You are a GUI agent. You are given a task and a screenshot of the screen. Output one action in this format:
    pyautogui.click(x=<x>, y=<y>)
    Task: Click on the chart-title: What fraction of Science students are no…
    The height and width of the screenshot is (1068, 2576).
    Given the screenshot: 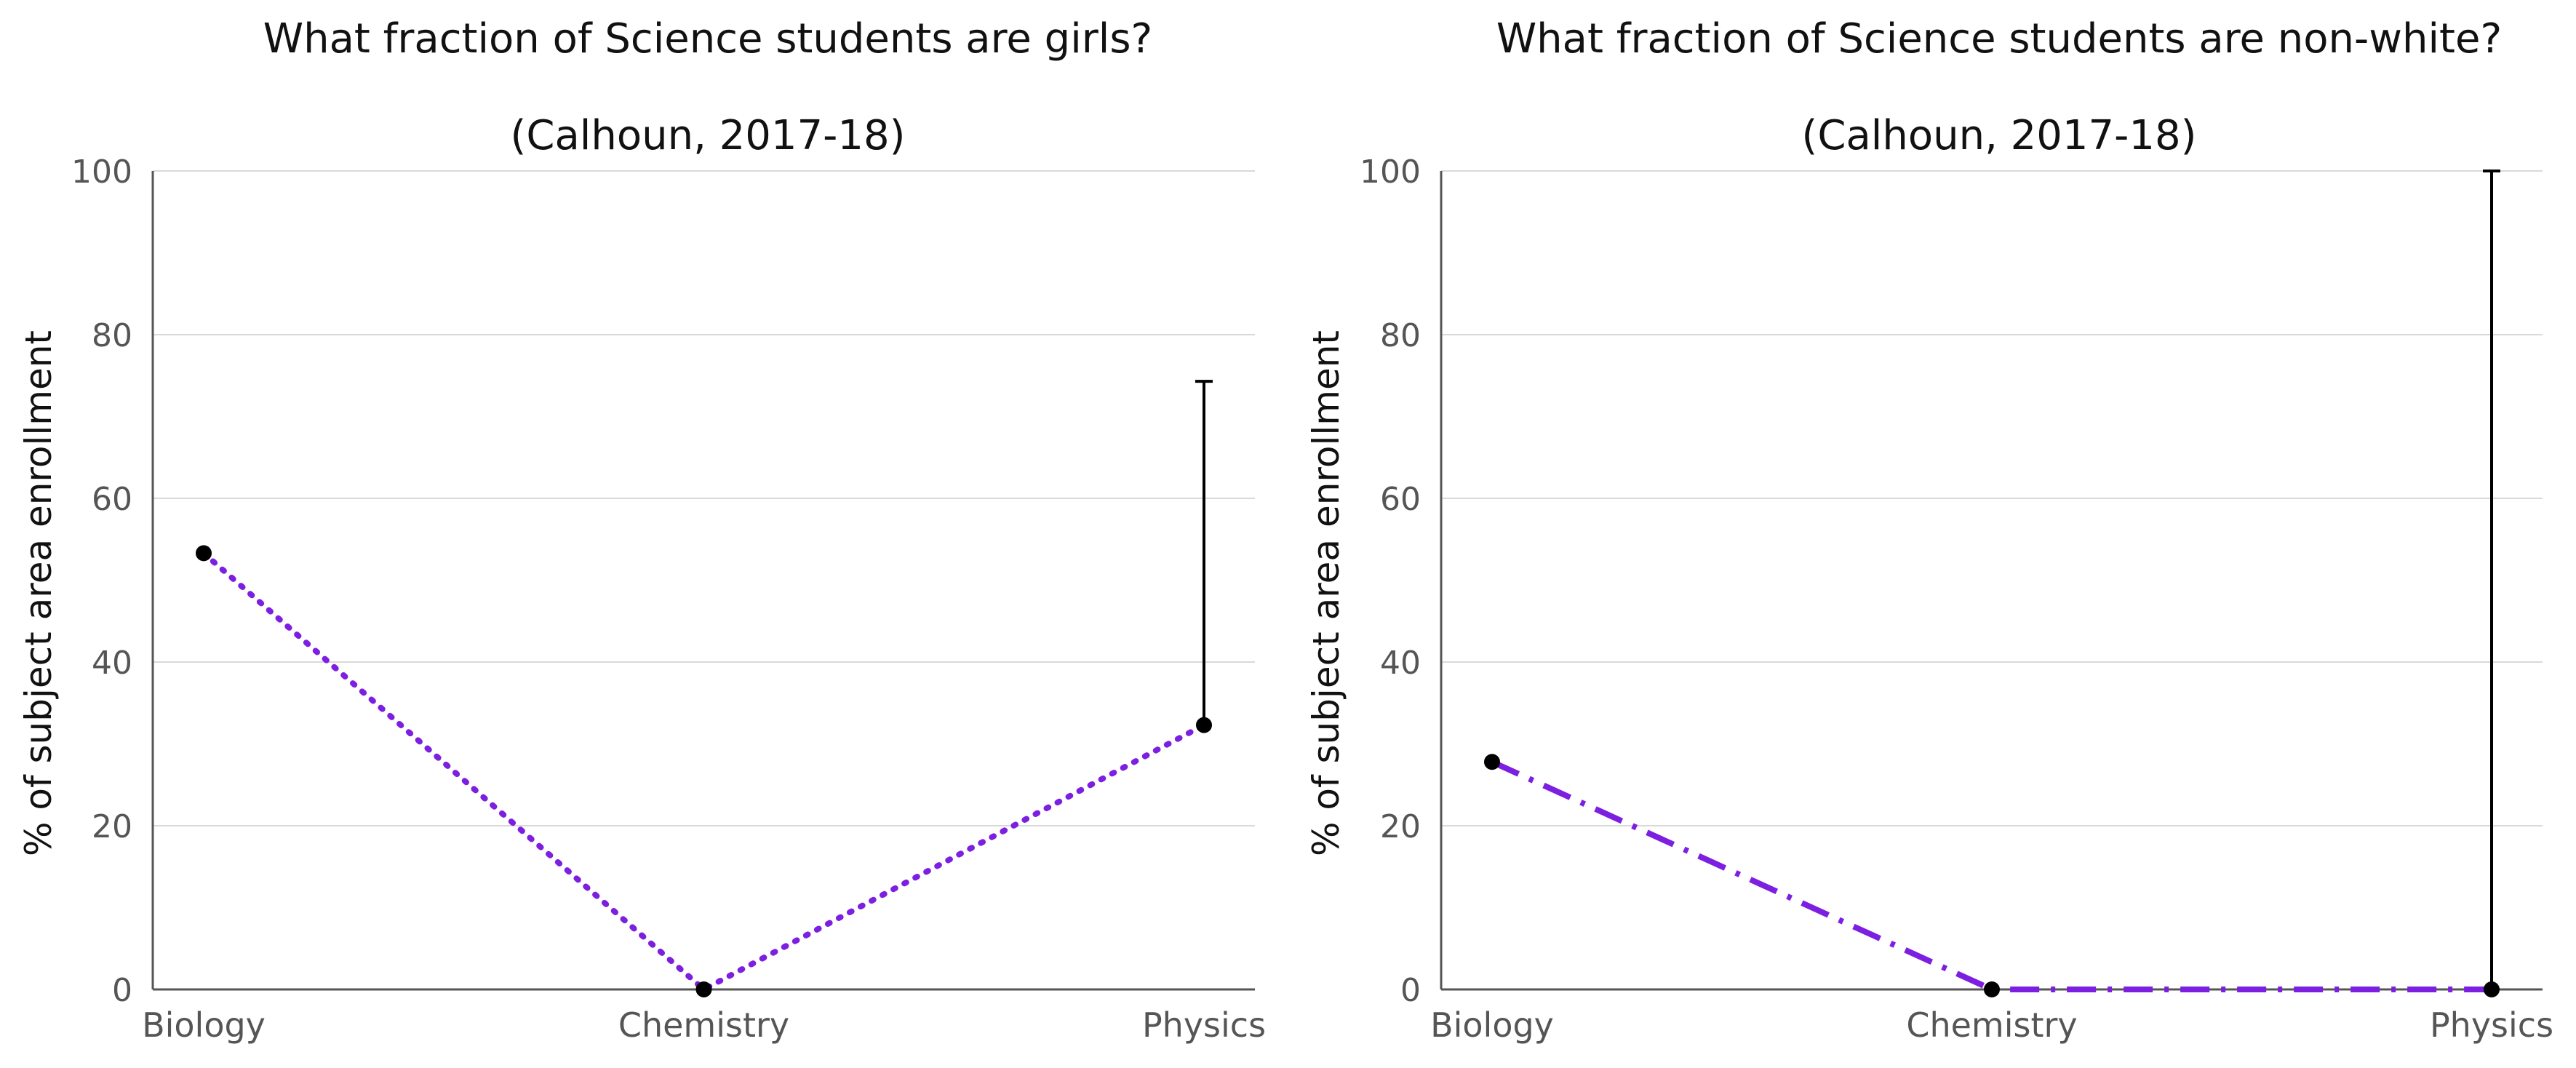 What is the action you would take?
    pyautogui.click(x=1999, y=39)
    